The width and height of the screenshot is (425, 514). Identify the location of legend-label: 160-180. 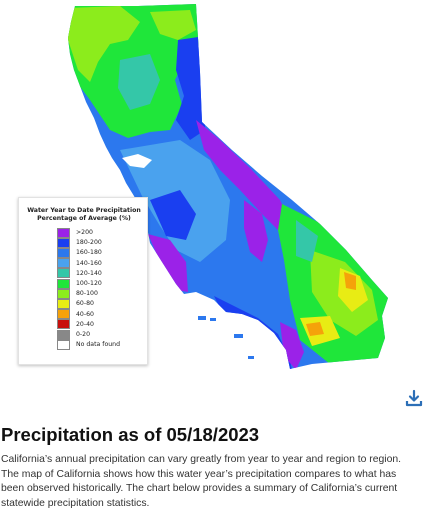
(89, 253).